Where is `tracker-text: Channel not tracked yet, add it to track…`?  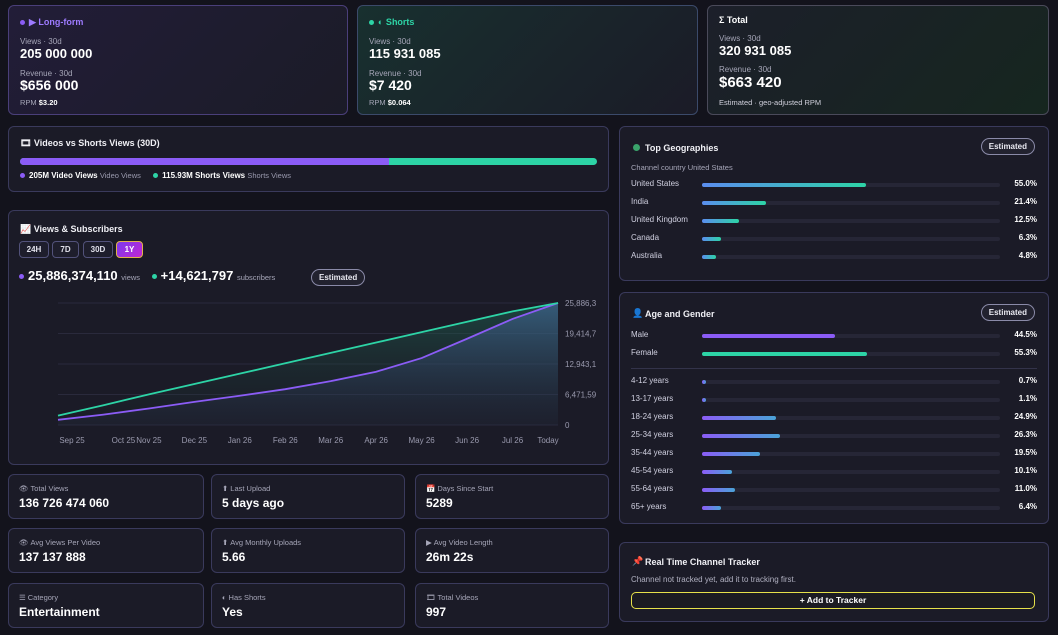
tracker-text: Channel not tracked yet, add it to track… is located at coordinates (713, 579).